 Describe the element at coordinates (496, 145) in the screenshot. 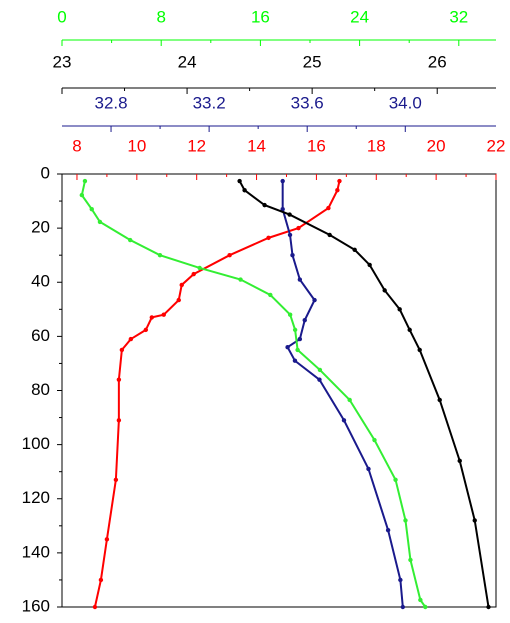

I see `x-tick-label: 22` at that location.